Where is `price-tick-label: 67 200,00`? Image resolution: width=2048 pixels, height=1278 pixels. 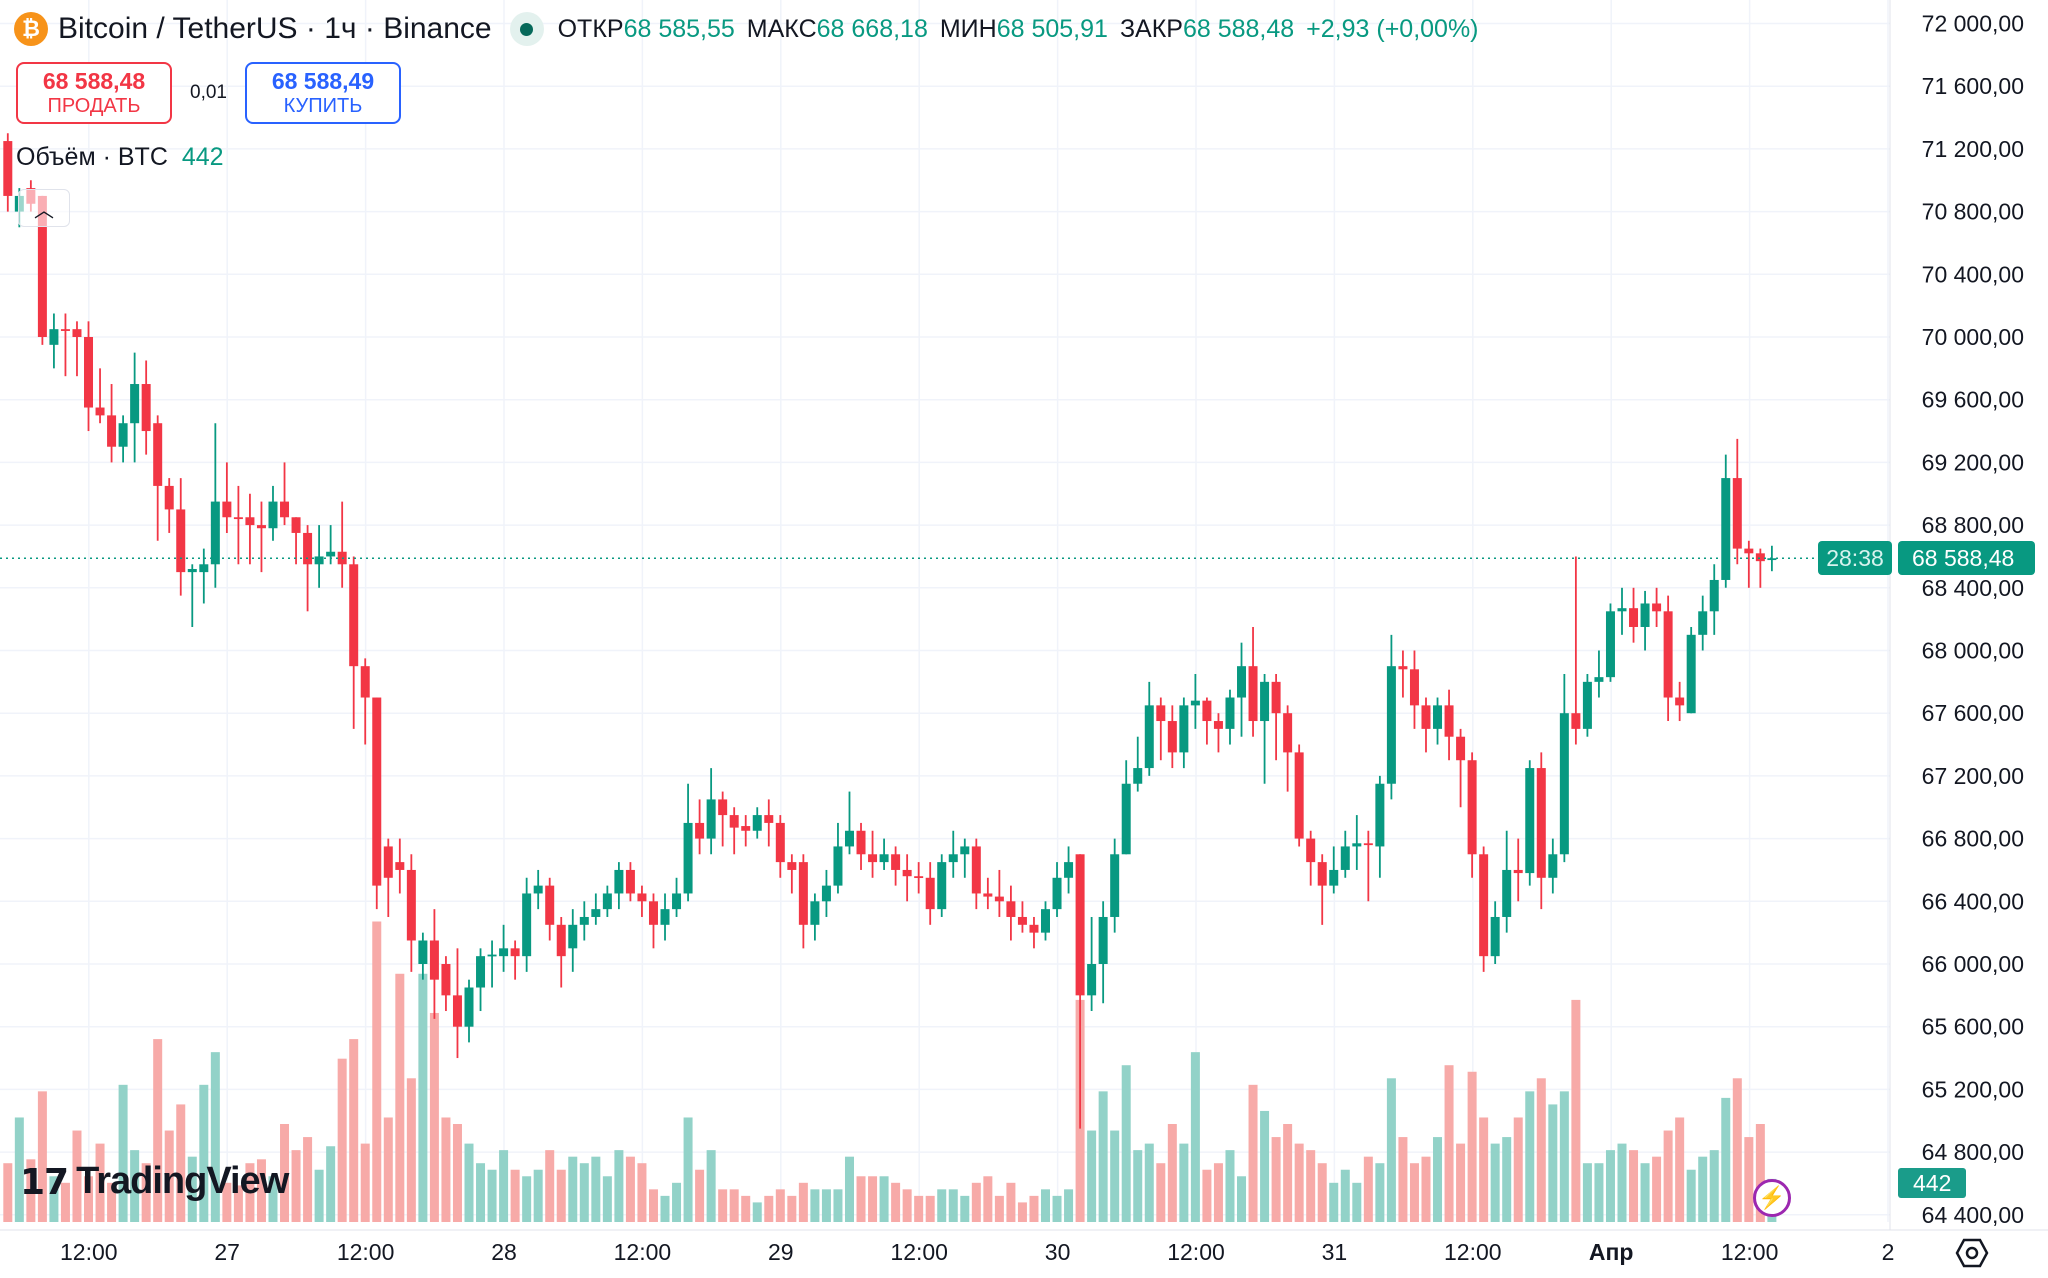 price-tick-label: 67 200,00 is located at coordinates (1973, 776).